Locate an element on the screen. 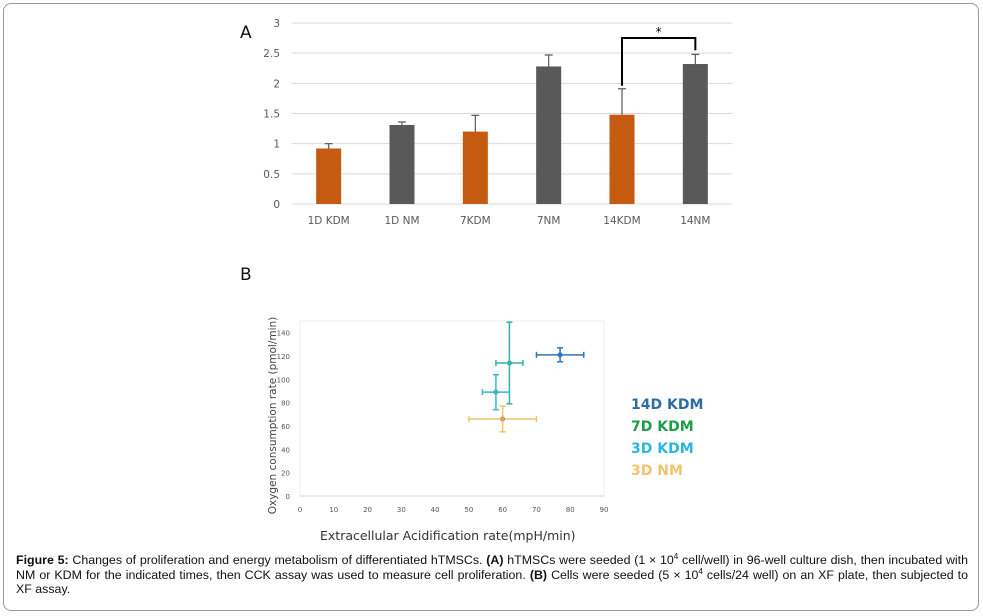 Image resolution: width=983 pixels, height=616 pixels. legend-item-3d-kdm: 3D KDM is located at coordinates (662, 449).